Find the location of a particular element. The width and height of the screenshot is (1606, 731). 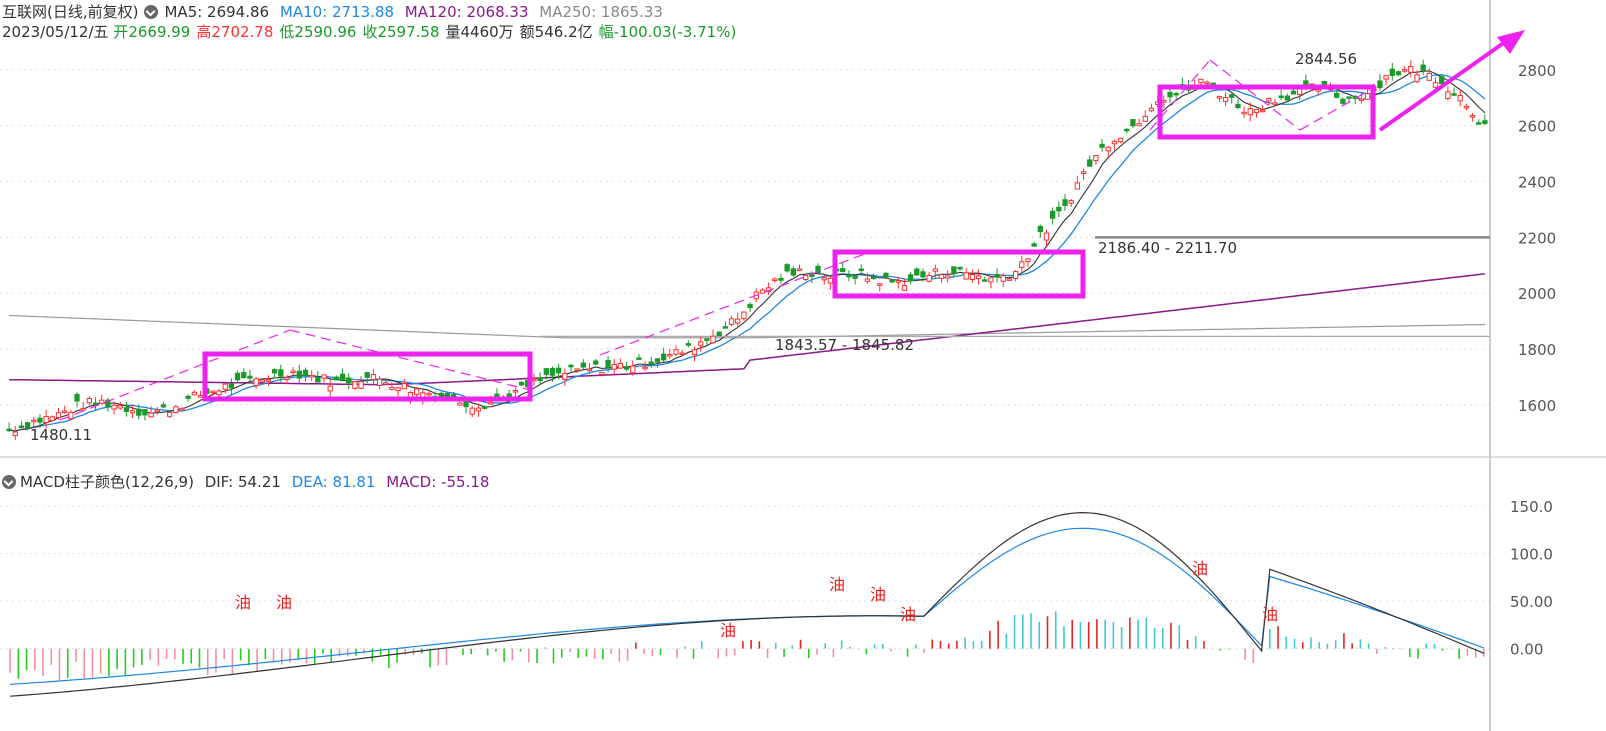

consolidation-box is located at coordinates (959, 274).